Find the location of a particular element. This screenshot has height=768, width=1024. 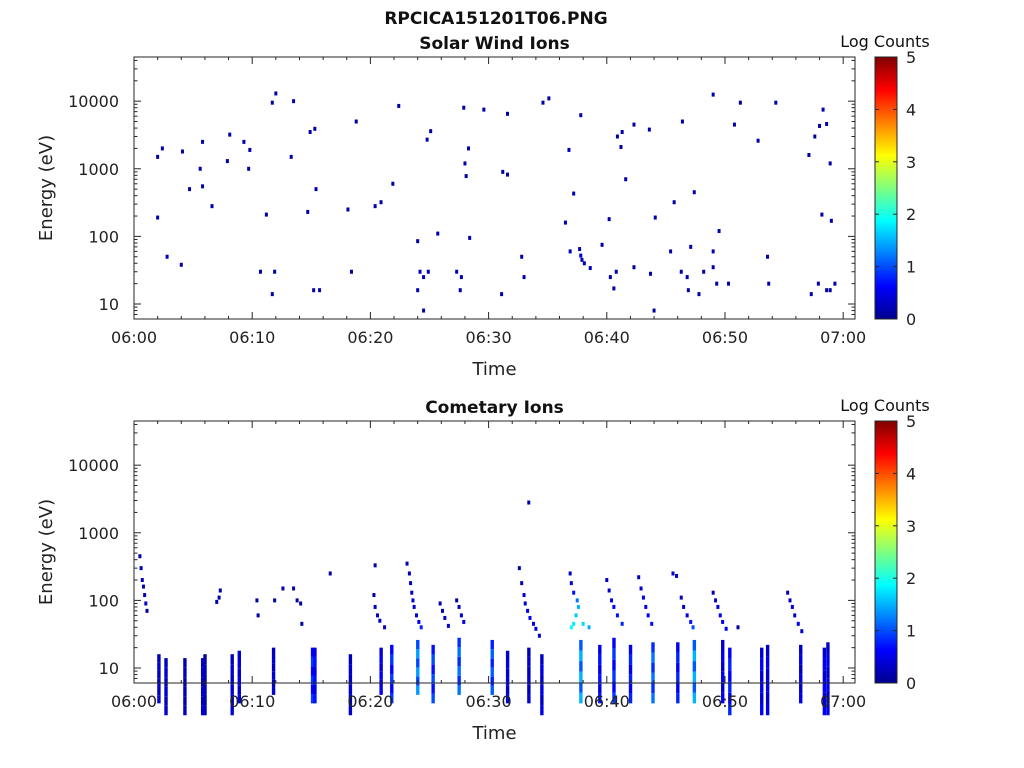

x-tick-label: 07:00 is located at coordinates (843, 701).